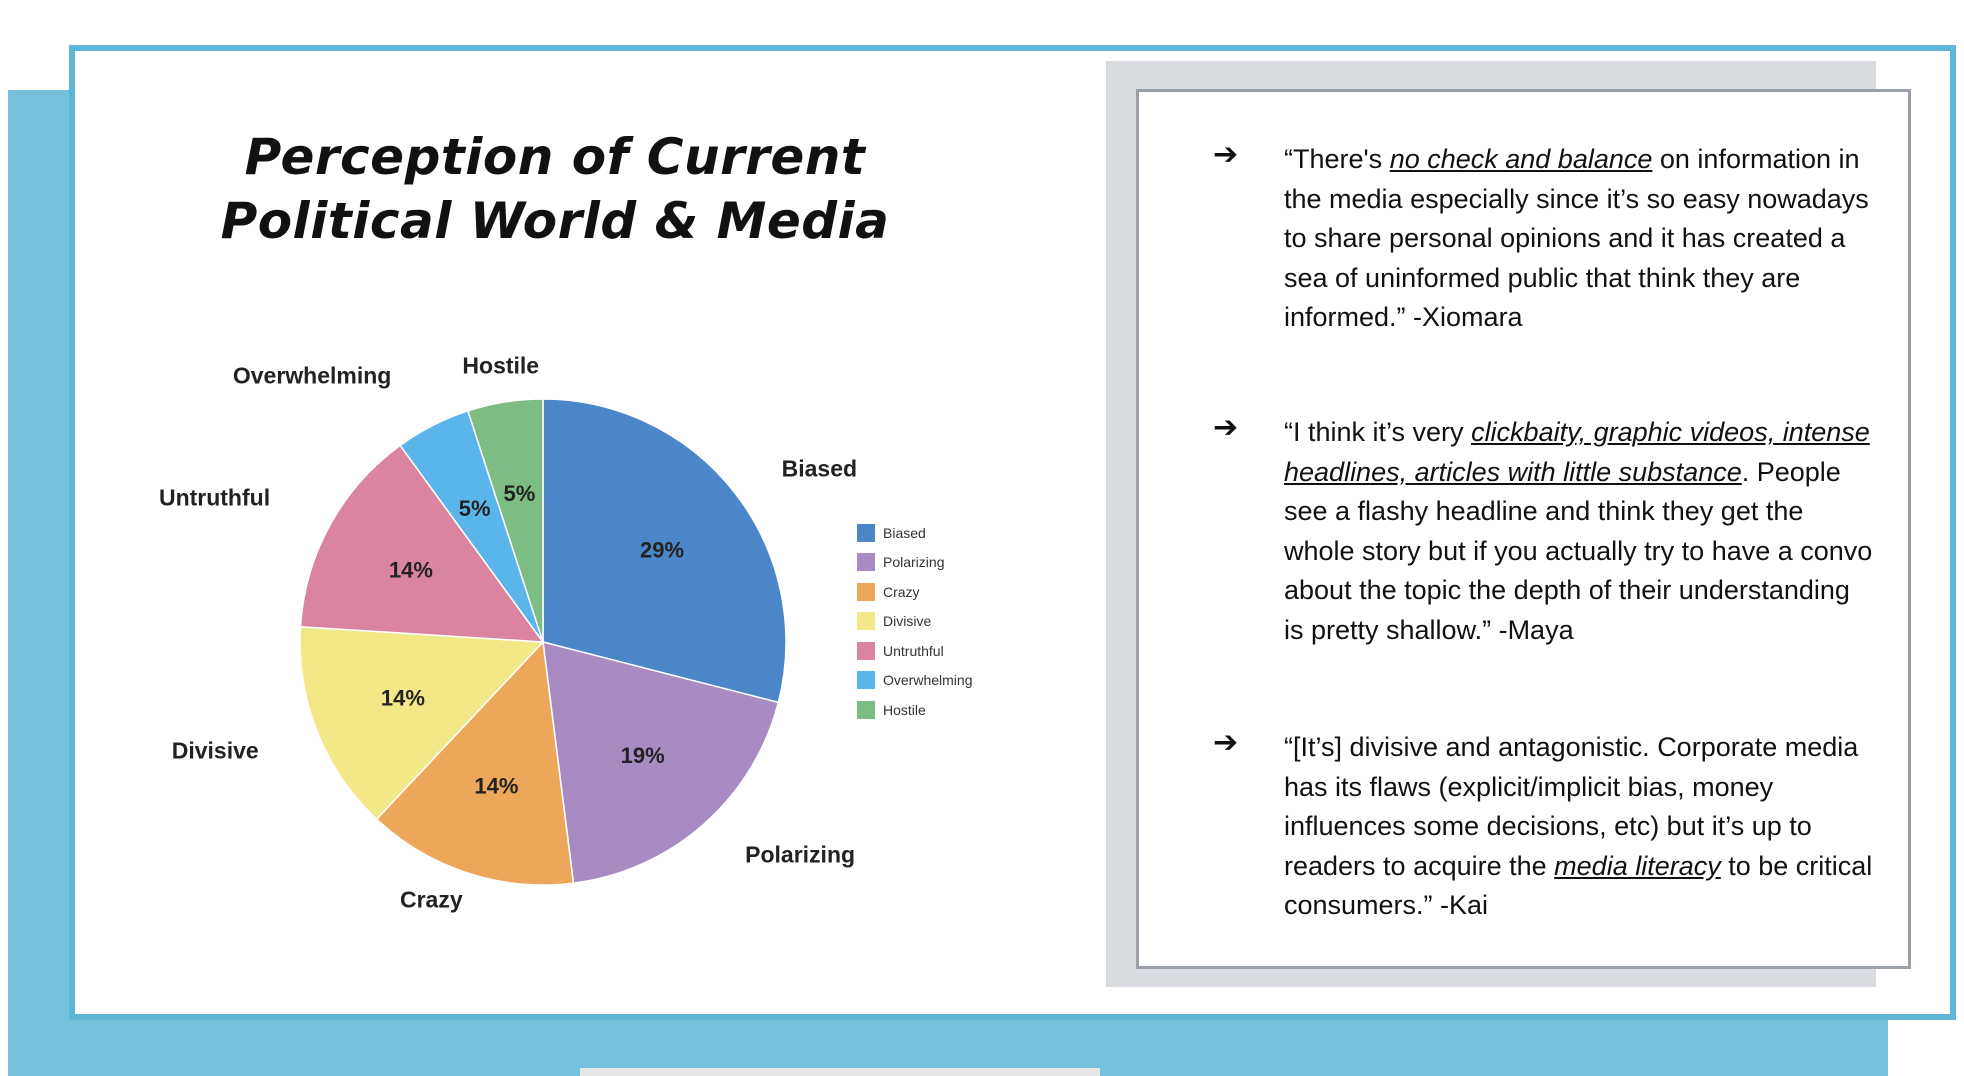  What do you see at coordinates (555, 221) in the screenshot?
I see `chart-title-line-2: Political World & Media` at bounding box center [555, 221].